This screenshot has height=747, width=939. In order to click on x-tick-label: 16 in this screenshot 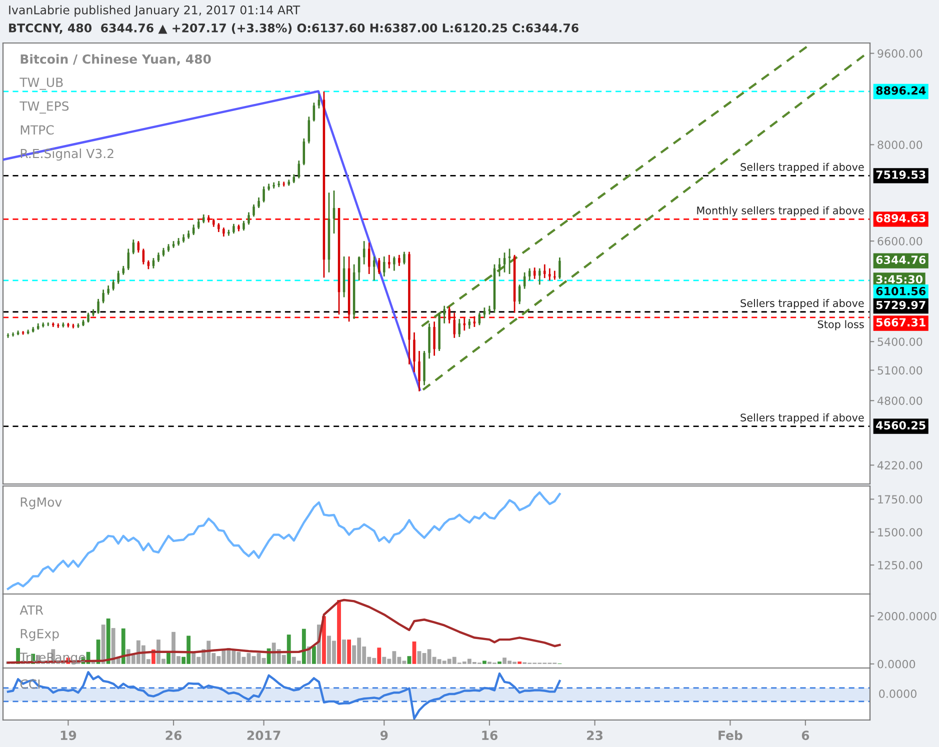, I will do `click(490, 735)`.